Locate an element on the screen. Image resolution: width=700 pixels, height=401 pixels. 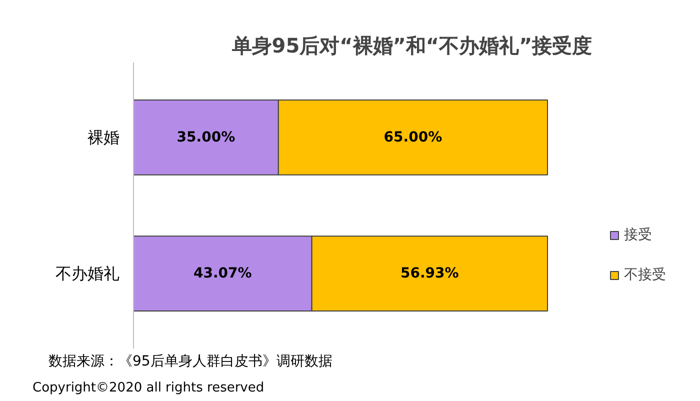
data-label: 35.00% is located at coordinates (206, 137).